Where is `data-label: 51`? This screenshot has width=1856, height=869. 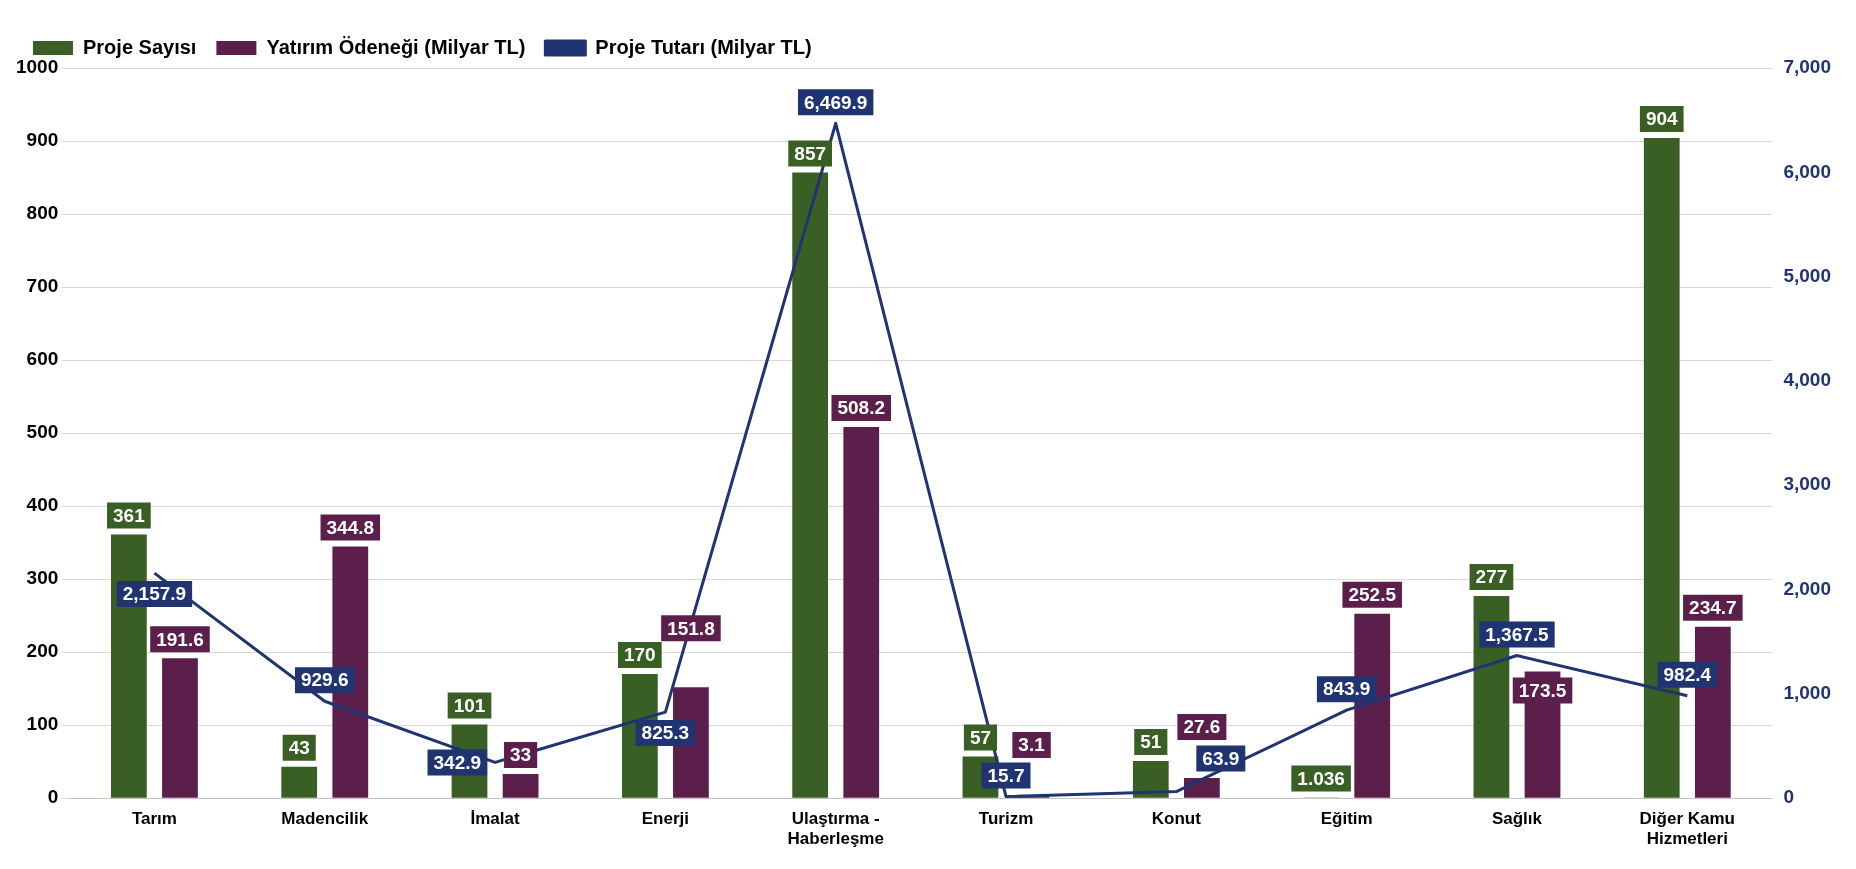
data-label: 51 is located at coordinates (1151, 742).